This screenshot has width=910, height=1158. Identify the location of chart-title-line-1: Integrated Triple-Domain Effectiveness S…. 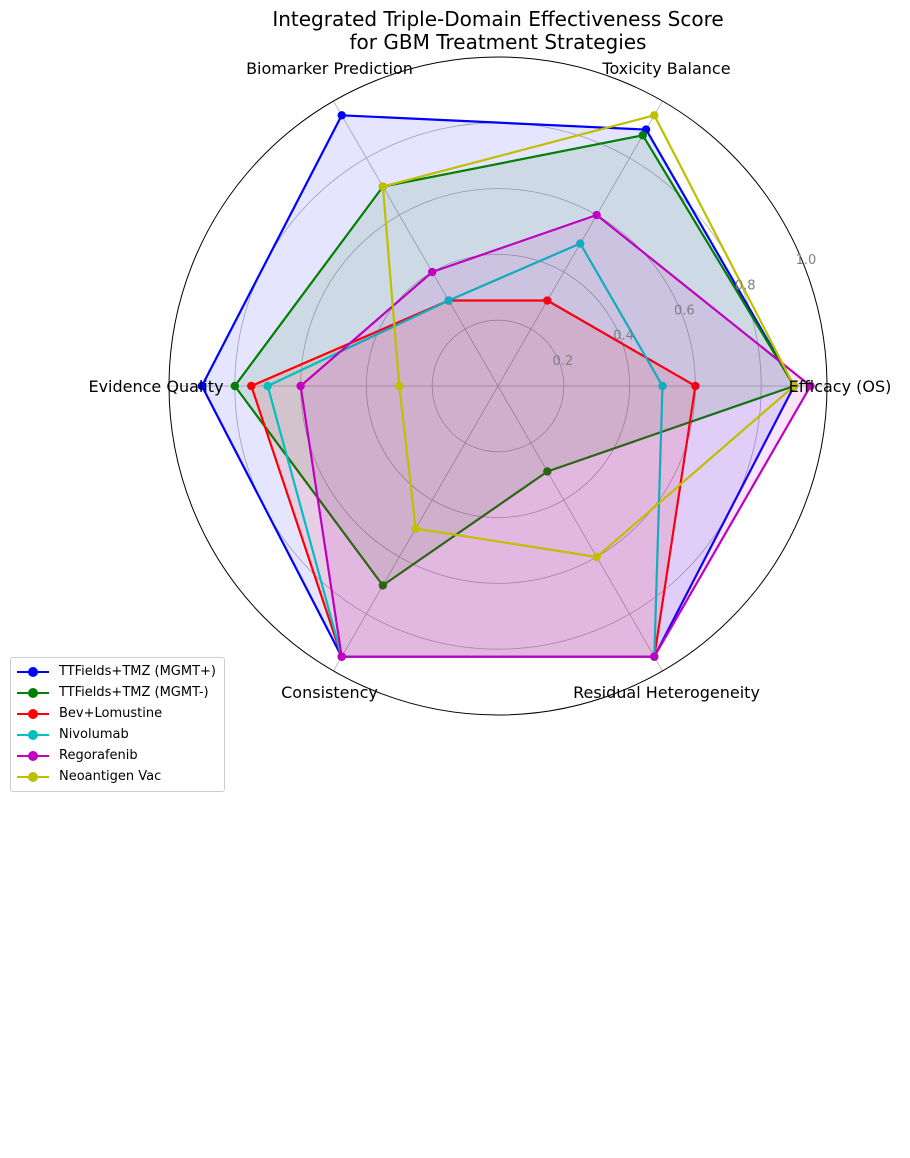
(497, 19).